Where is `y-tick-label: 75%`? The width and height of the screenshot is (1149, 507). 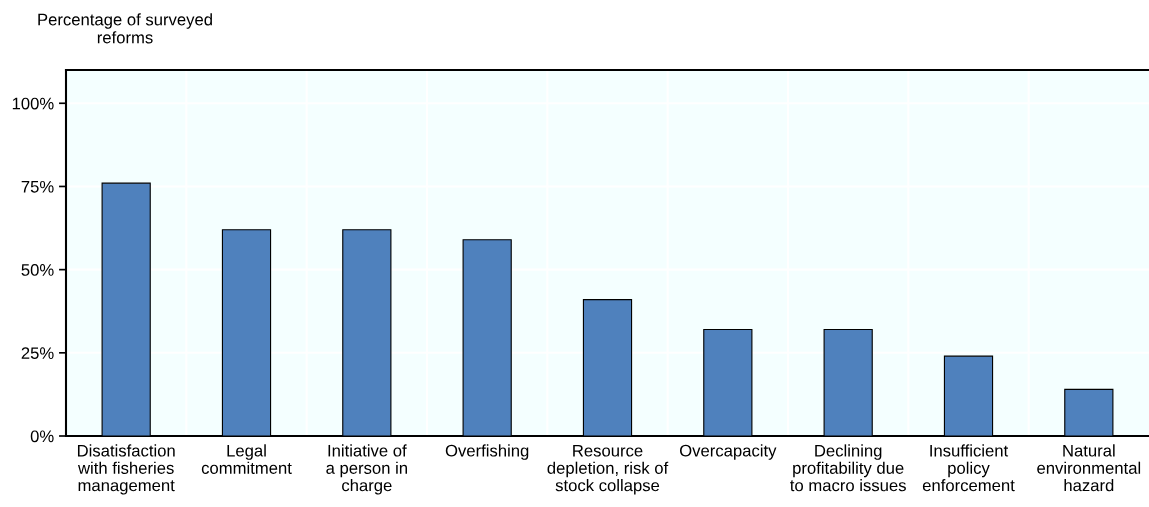 y-tick-label: 75% is located at coordinates (37, 186).